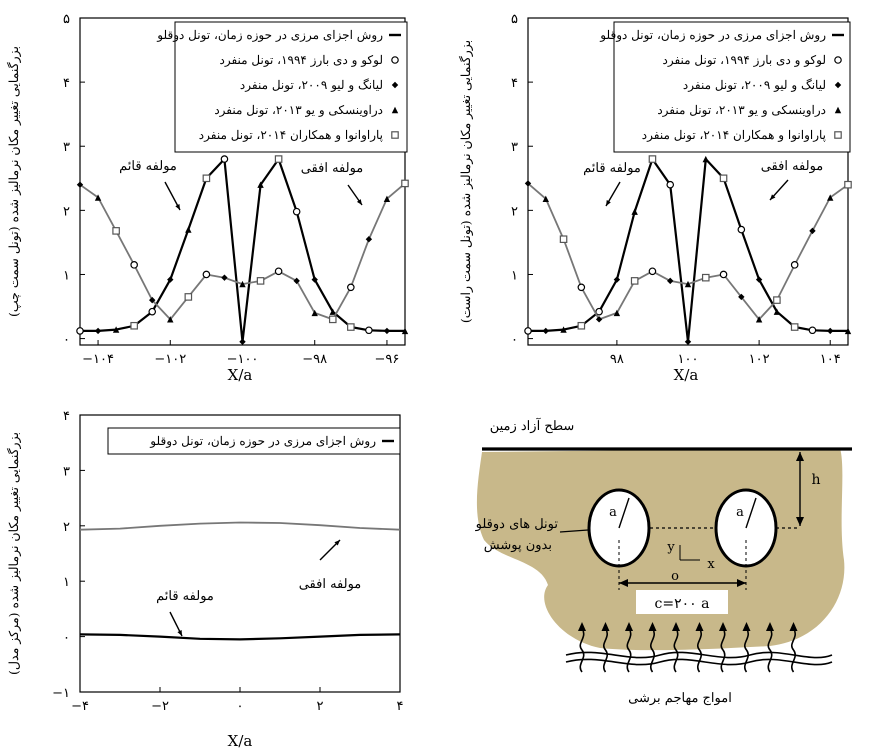 The height and width of the screenshot is (756, 881). What do you see at coordinates (66, 19) in the screenshot?
I see `y-tick-label: ۵` at bounding box center [66, 19].